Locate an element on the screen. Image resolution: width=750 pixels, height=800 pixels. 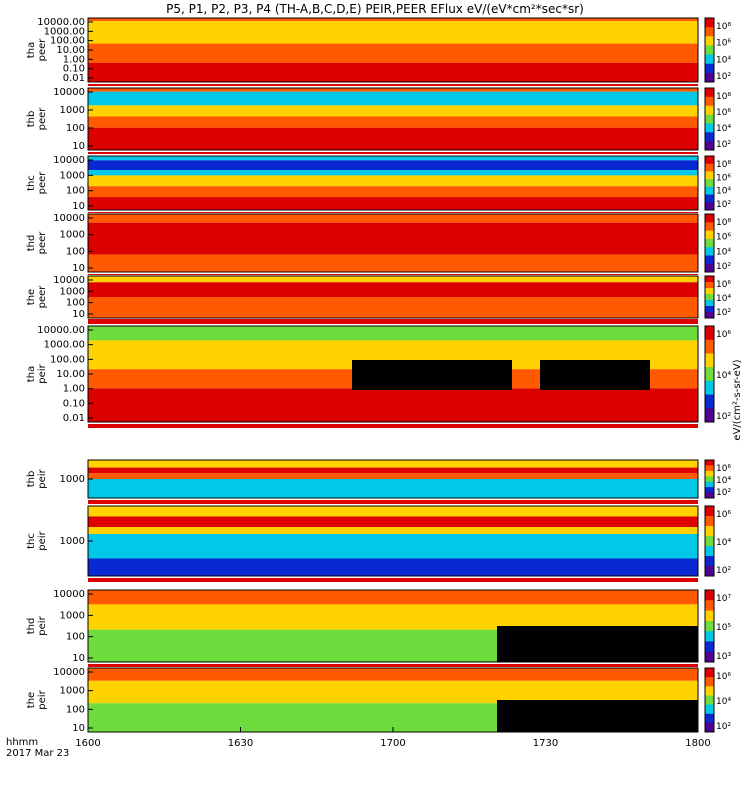
panel-thc-peer: thcpeer 10000 1000 100 10 10⁸ 10⁶ 10⁴ 10² is located at coordinates (378, 183).